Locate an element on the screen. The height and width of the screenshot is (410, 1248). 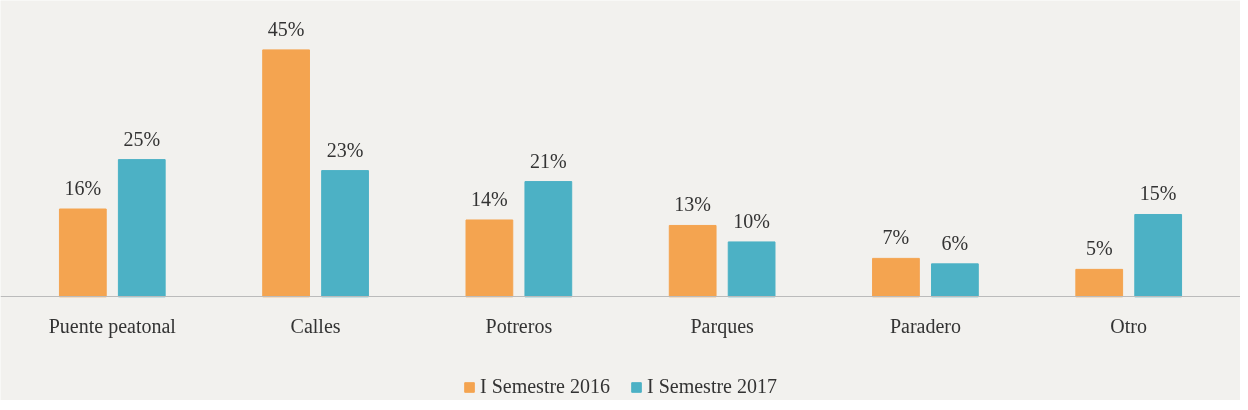
data-label: 13% is located at coordinates (693, 204).